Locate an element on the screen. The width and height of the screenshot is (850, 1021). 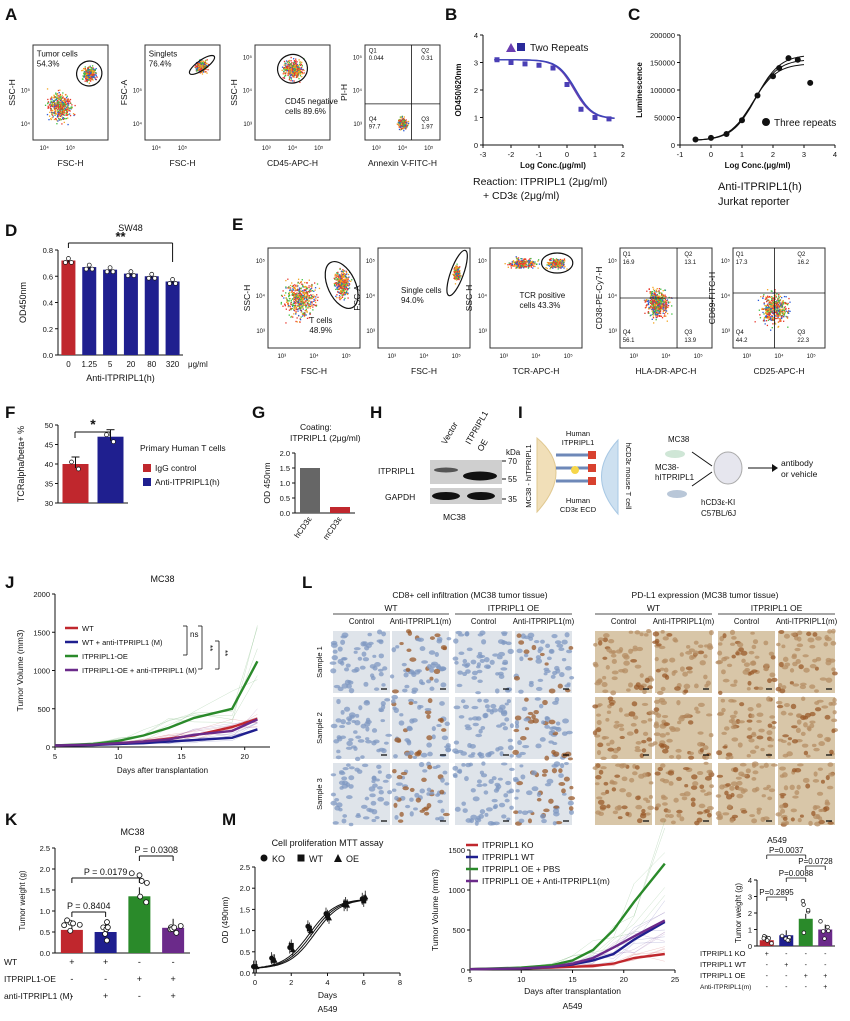
y-tick-label: 45 is located at coordinates (49, 445).